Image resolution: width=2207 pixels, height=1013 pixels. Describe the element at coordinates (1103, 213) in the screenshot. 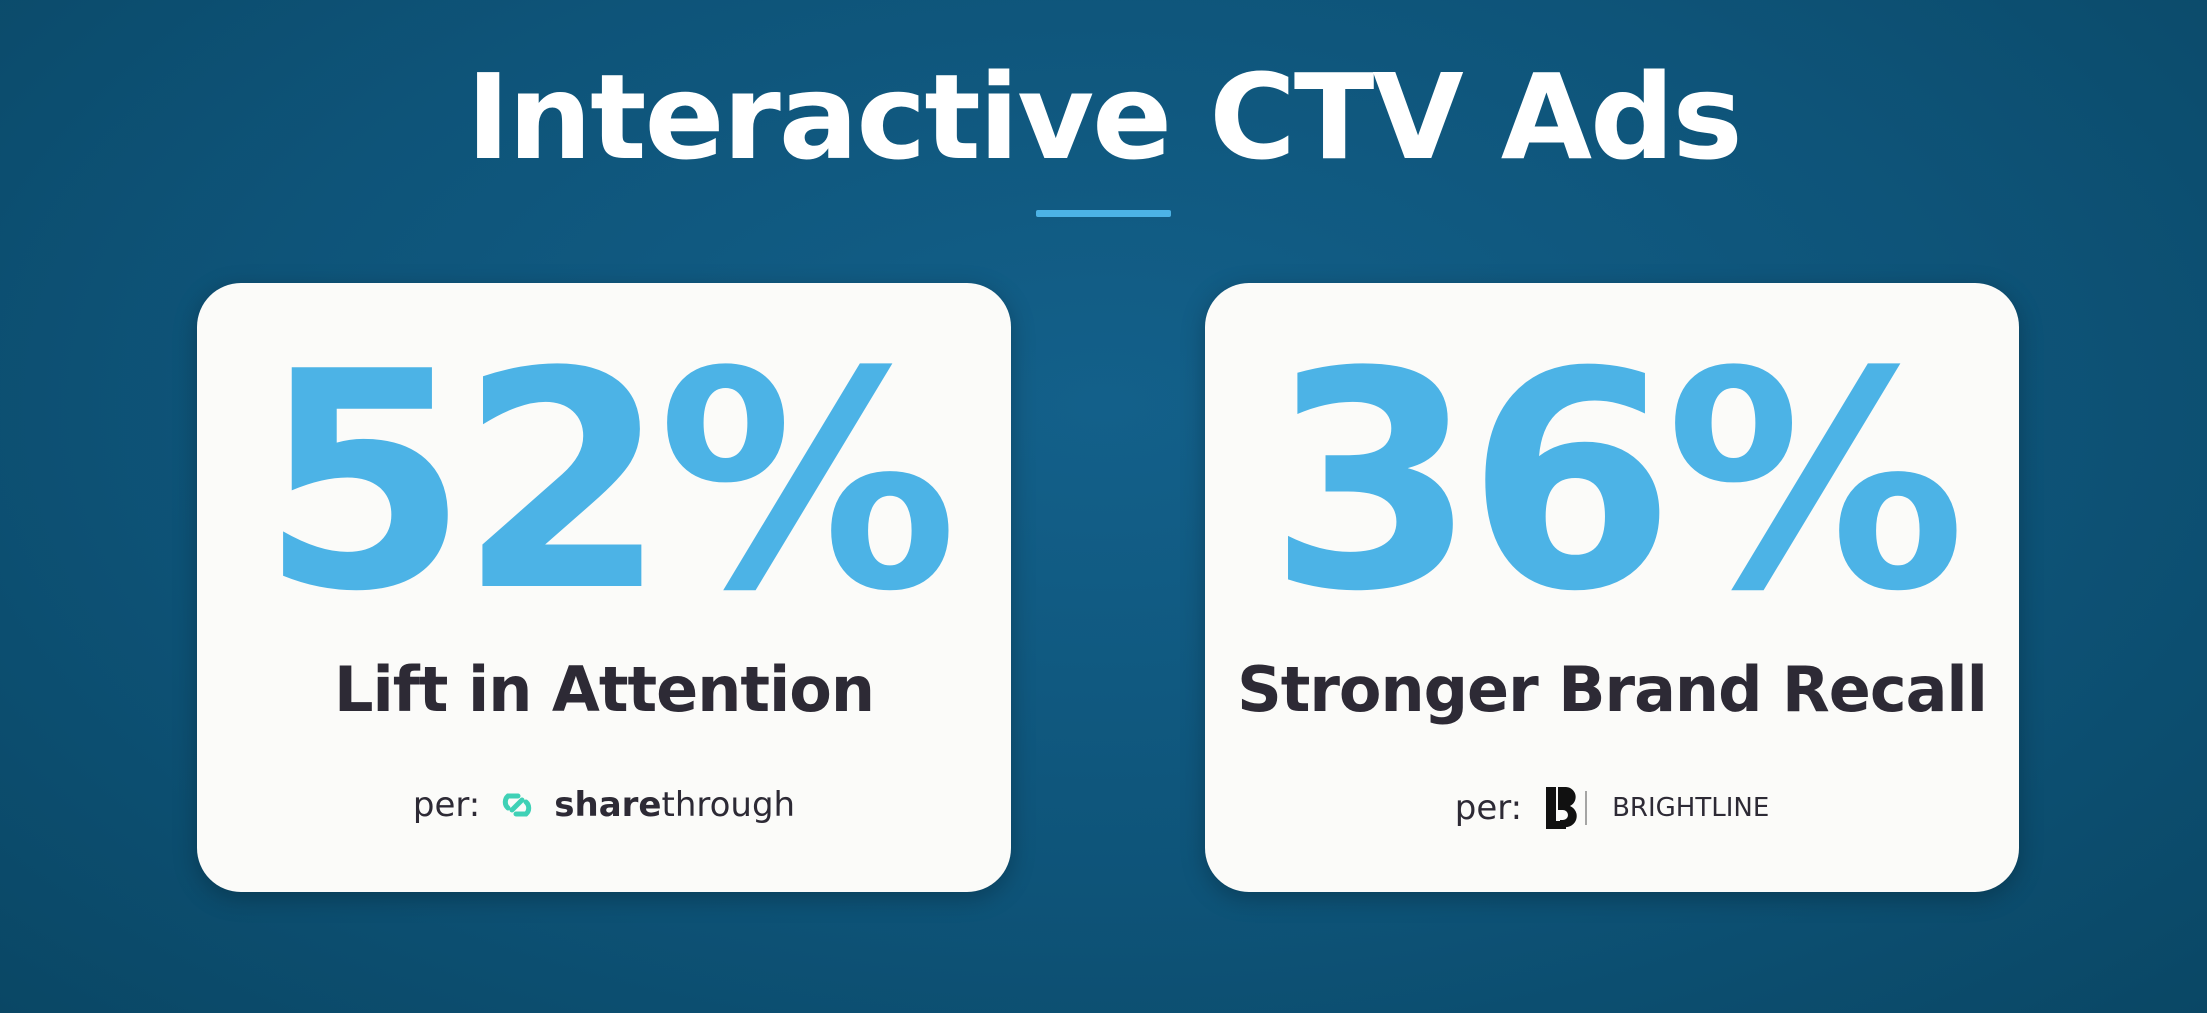

I see `title-underline` at that location.